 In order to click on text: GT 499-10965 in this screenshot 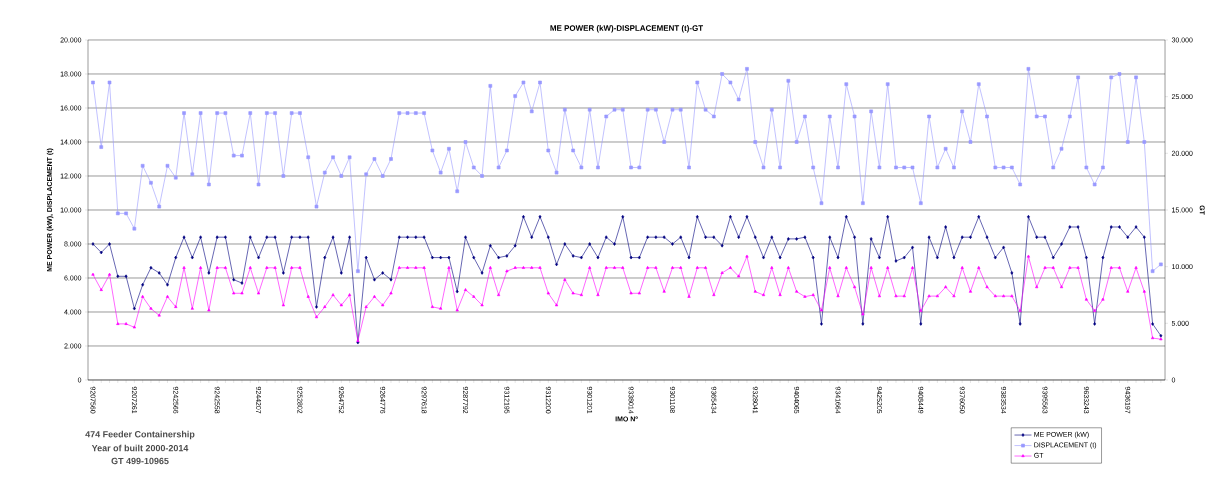, I will do `click(140, 461)`.